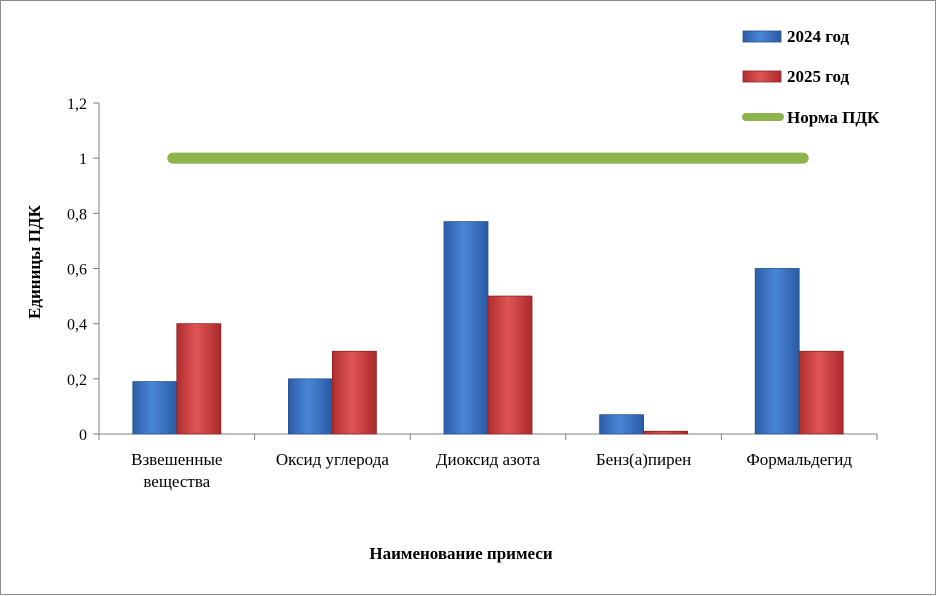 The image size is (936, 596). What do you see at coordinates (643, 459) in the screenshot?
I see `category-label: Бенз(а)пирен` at bounding box center [643, 459].